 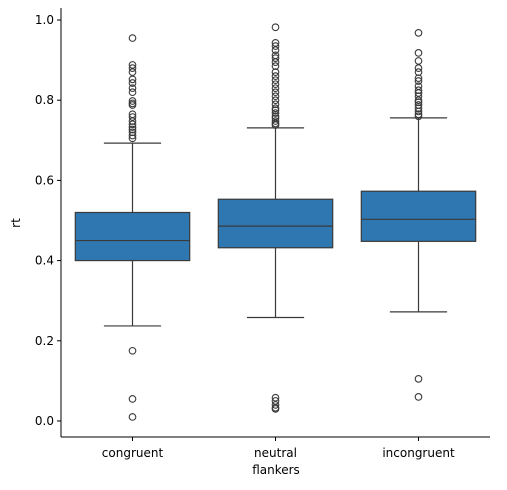 What do you see at coordinates (275, 453) in the screenshot?
I see `x-tick-label-neutral: neutral` at bounding box center [275, 453].